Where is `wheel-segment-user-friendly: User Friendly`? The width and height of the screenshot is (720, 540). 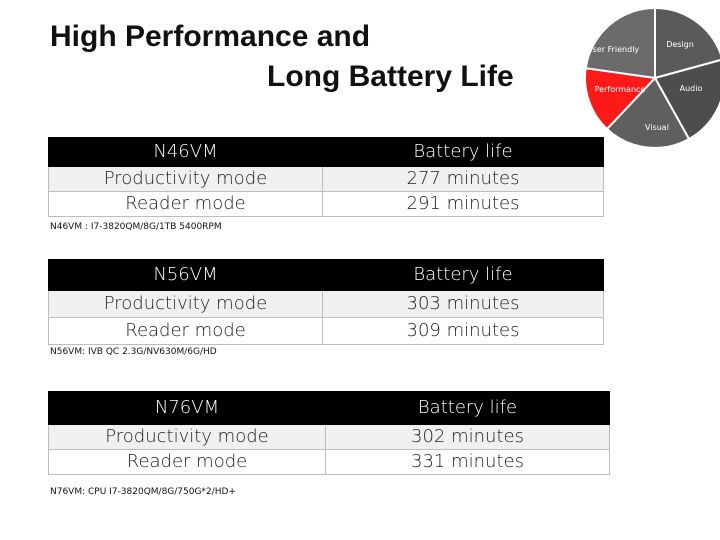
wheel-segment-user-friendly: User Friendly is located at coordinates (620, 44).